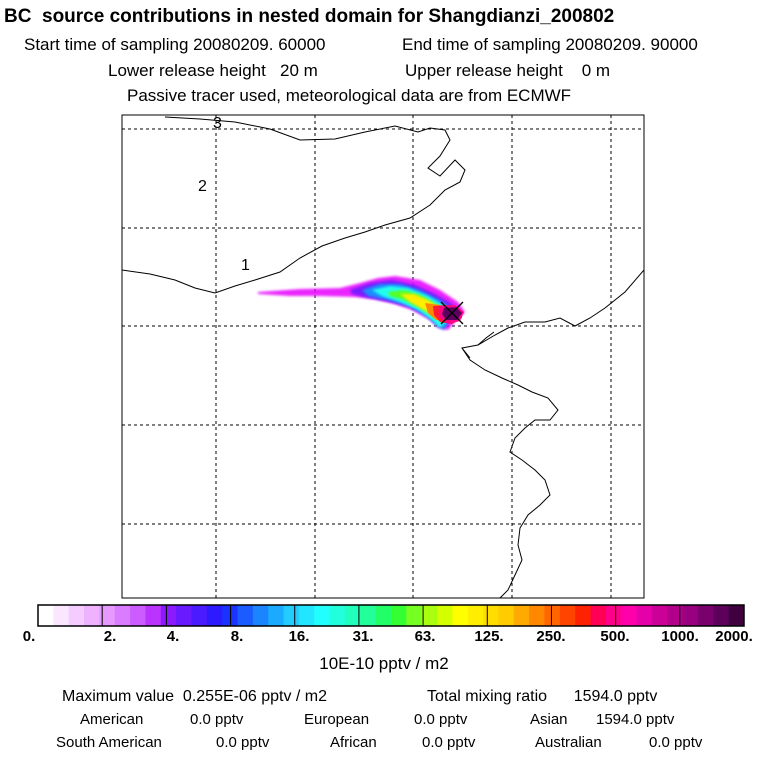  I want to click on region-name: Australian, so click(568, 742).